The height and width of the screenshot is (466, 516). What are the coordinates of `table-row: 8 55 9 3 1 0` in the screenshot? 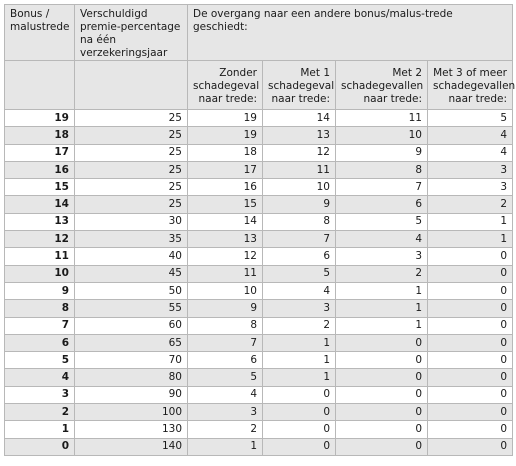 It's located at (258, 308).